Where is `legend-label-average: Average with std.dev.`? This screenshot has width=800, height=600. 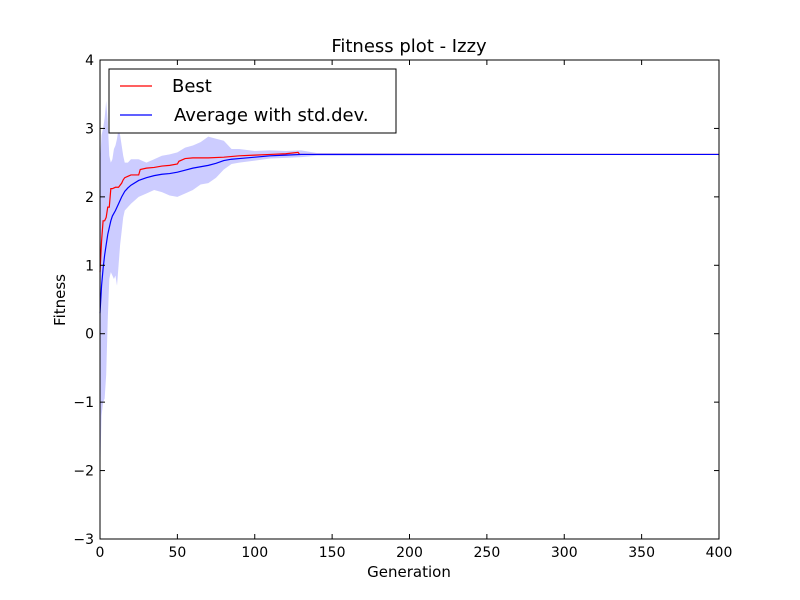
legend-label-average: Average with std.dev. is located at coordinates (271, 115).